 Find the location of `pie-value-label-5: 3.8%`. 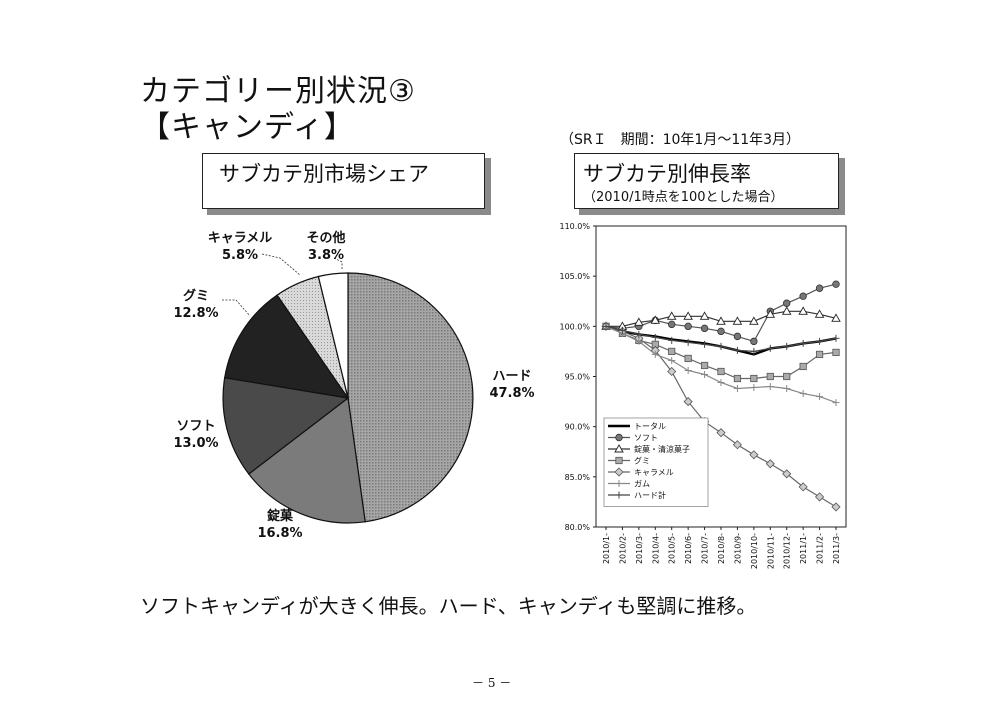

pie-value-label-5: 3.8% is located at coordinates (326, 255).